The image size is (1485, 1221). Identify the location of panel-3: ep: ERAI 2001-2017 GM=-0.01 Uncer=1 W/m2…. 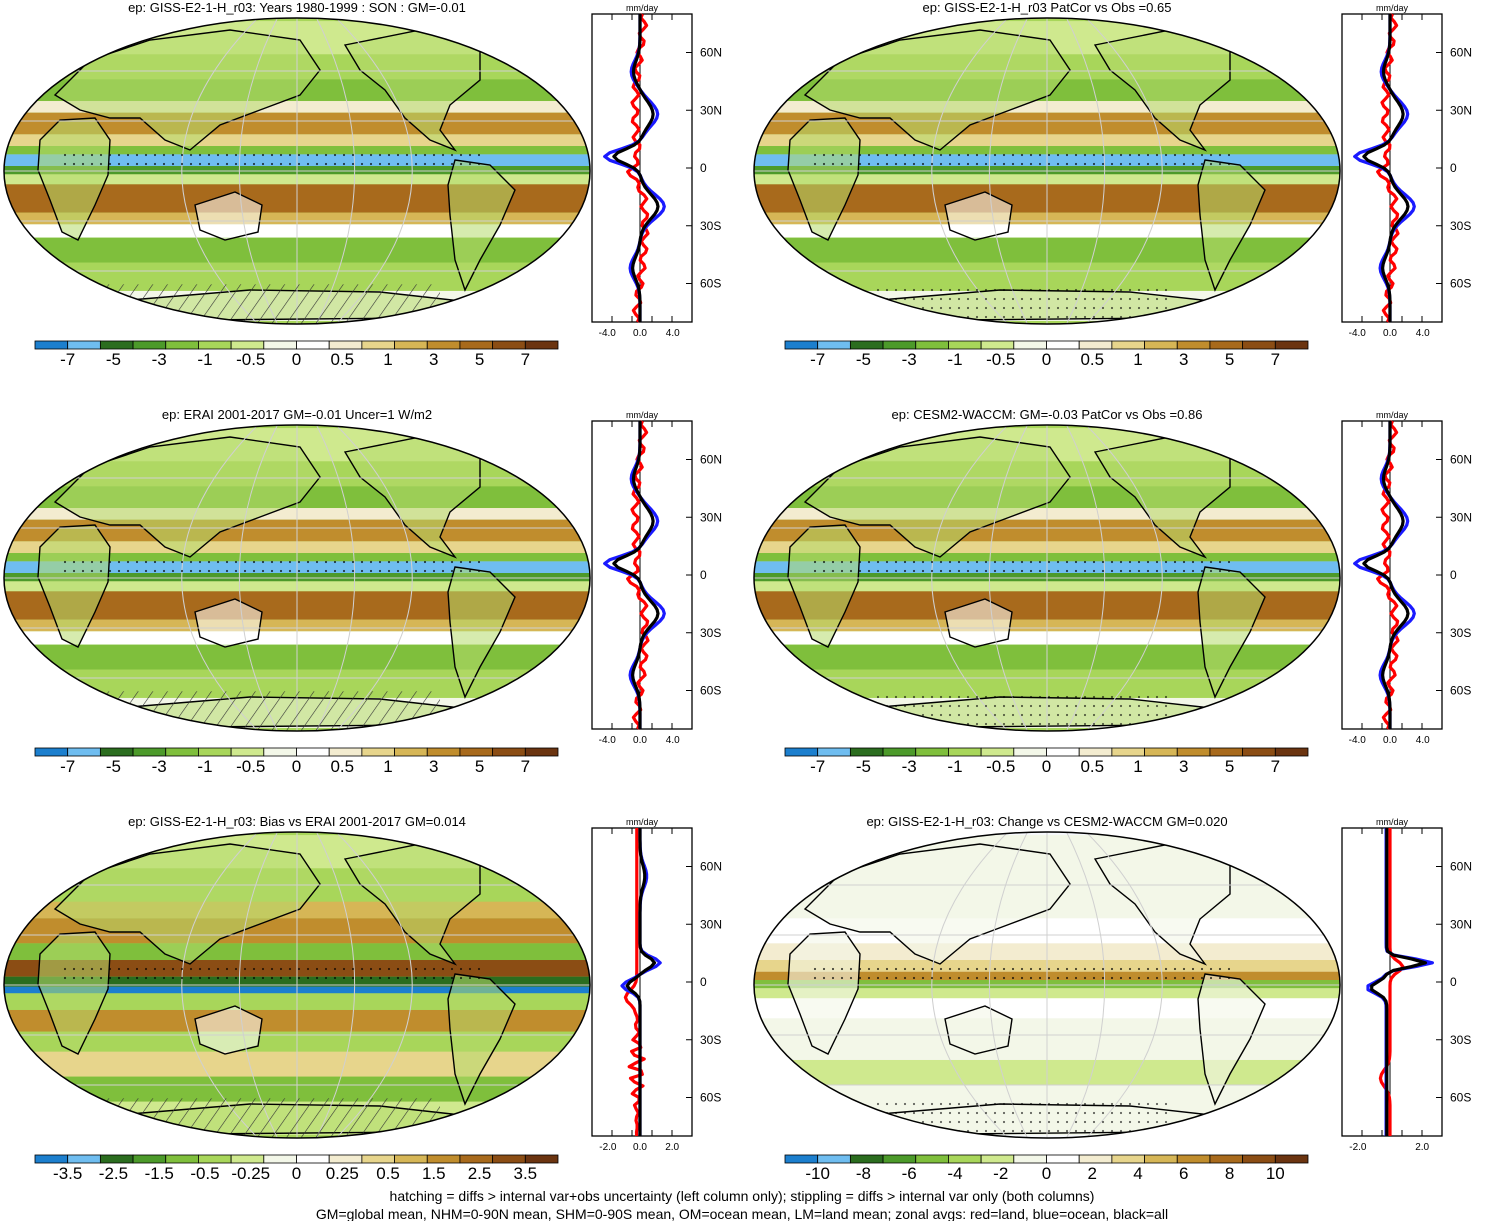
(362, 591).